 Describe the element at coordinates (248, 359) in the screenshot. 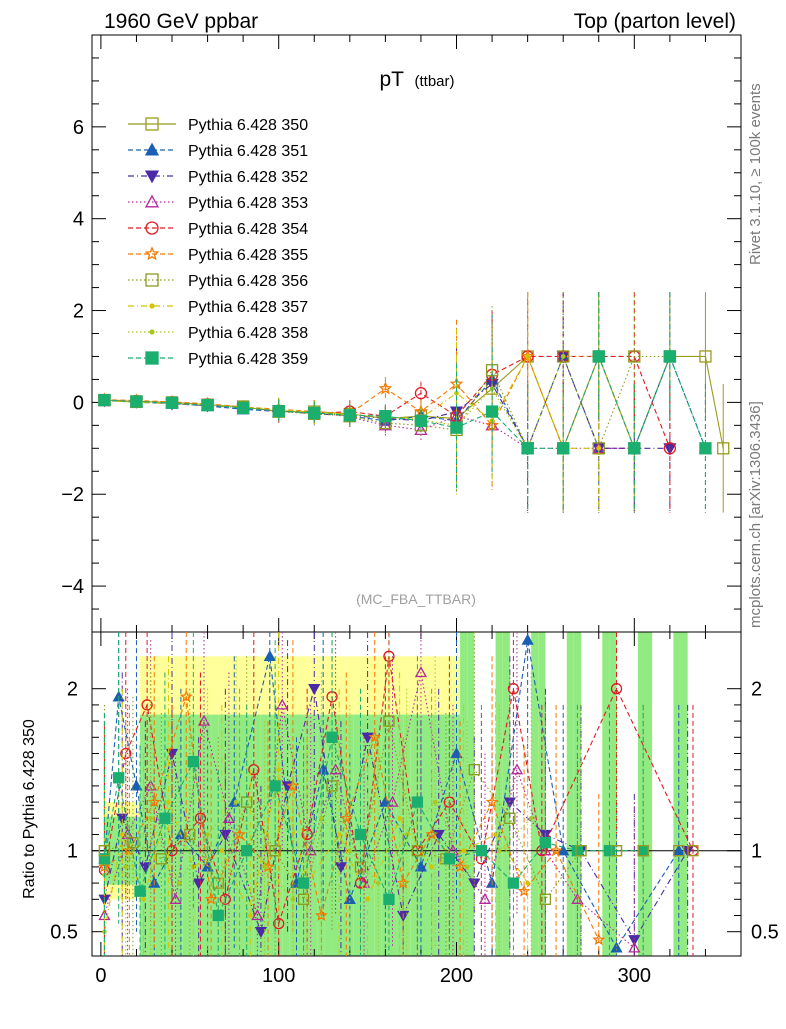

I see `legend-label: Pythia 6.428 359` at that location.